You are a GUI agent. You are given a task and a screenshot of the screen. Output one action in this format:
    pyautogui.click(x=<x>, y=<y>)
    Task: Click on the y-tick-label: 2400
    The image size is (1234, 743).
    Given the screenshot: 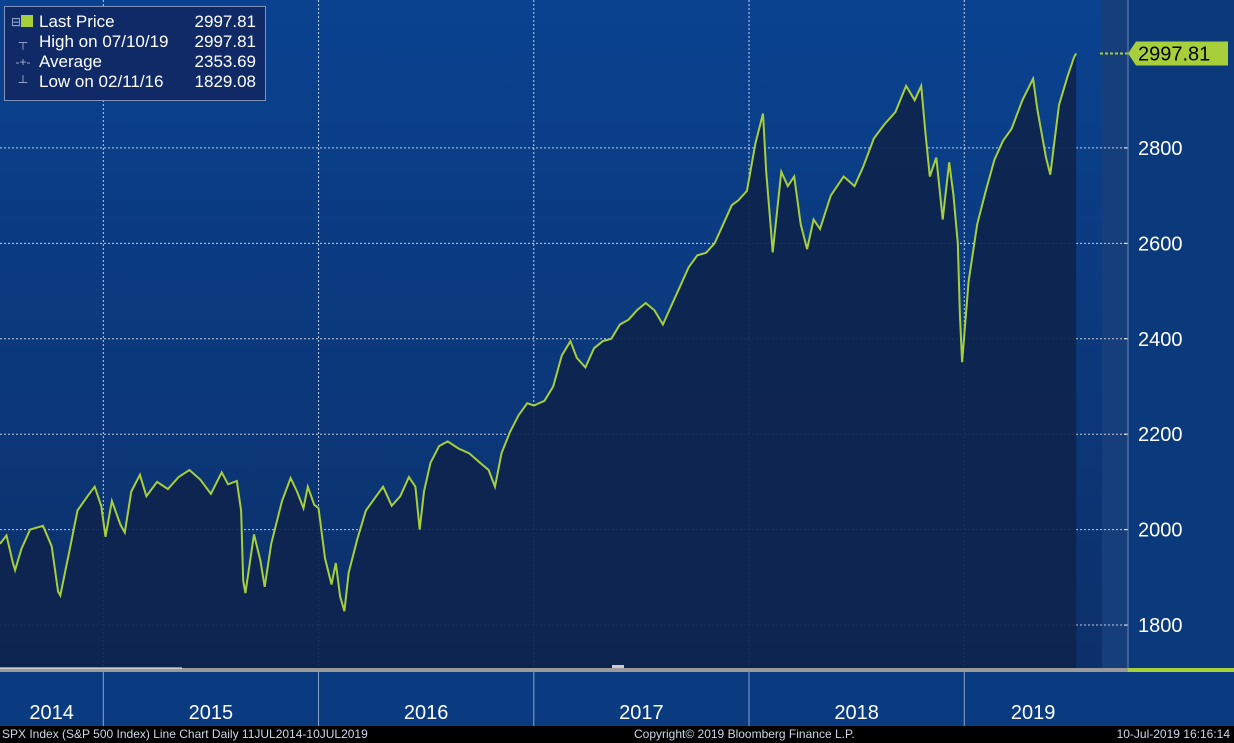 What is the action you would take?
    pyautogui.click(x=1160, y=340)
    